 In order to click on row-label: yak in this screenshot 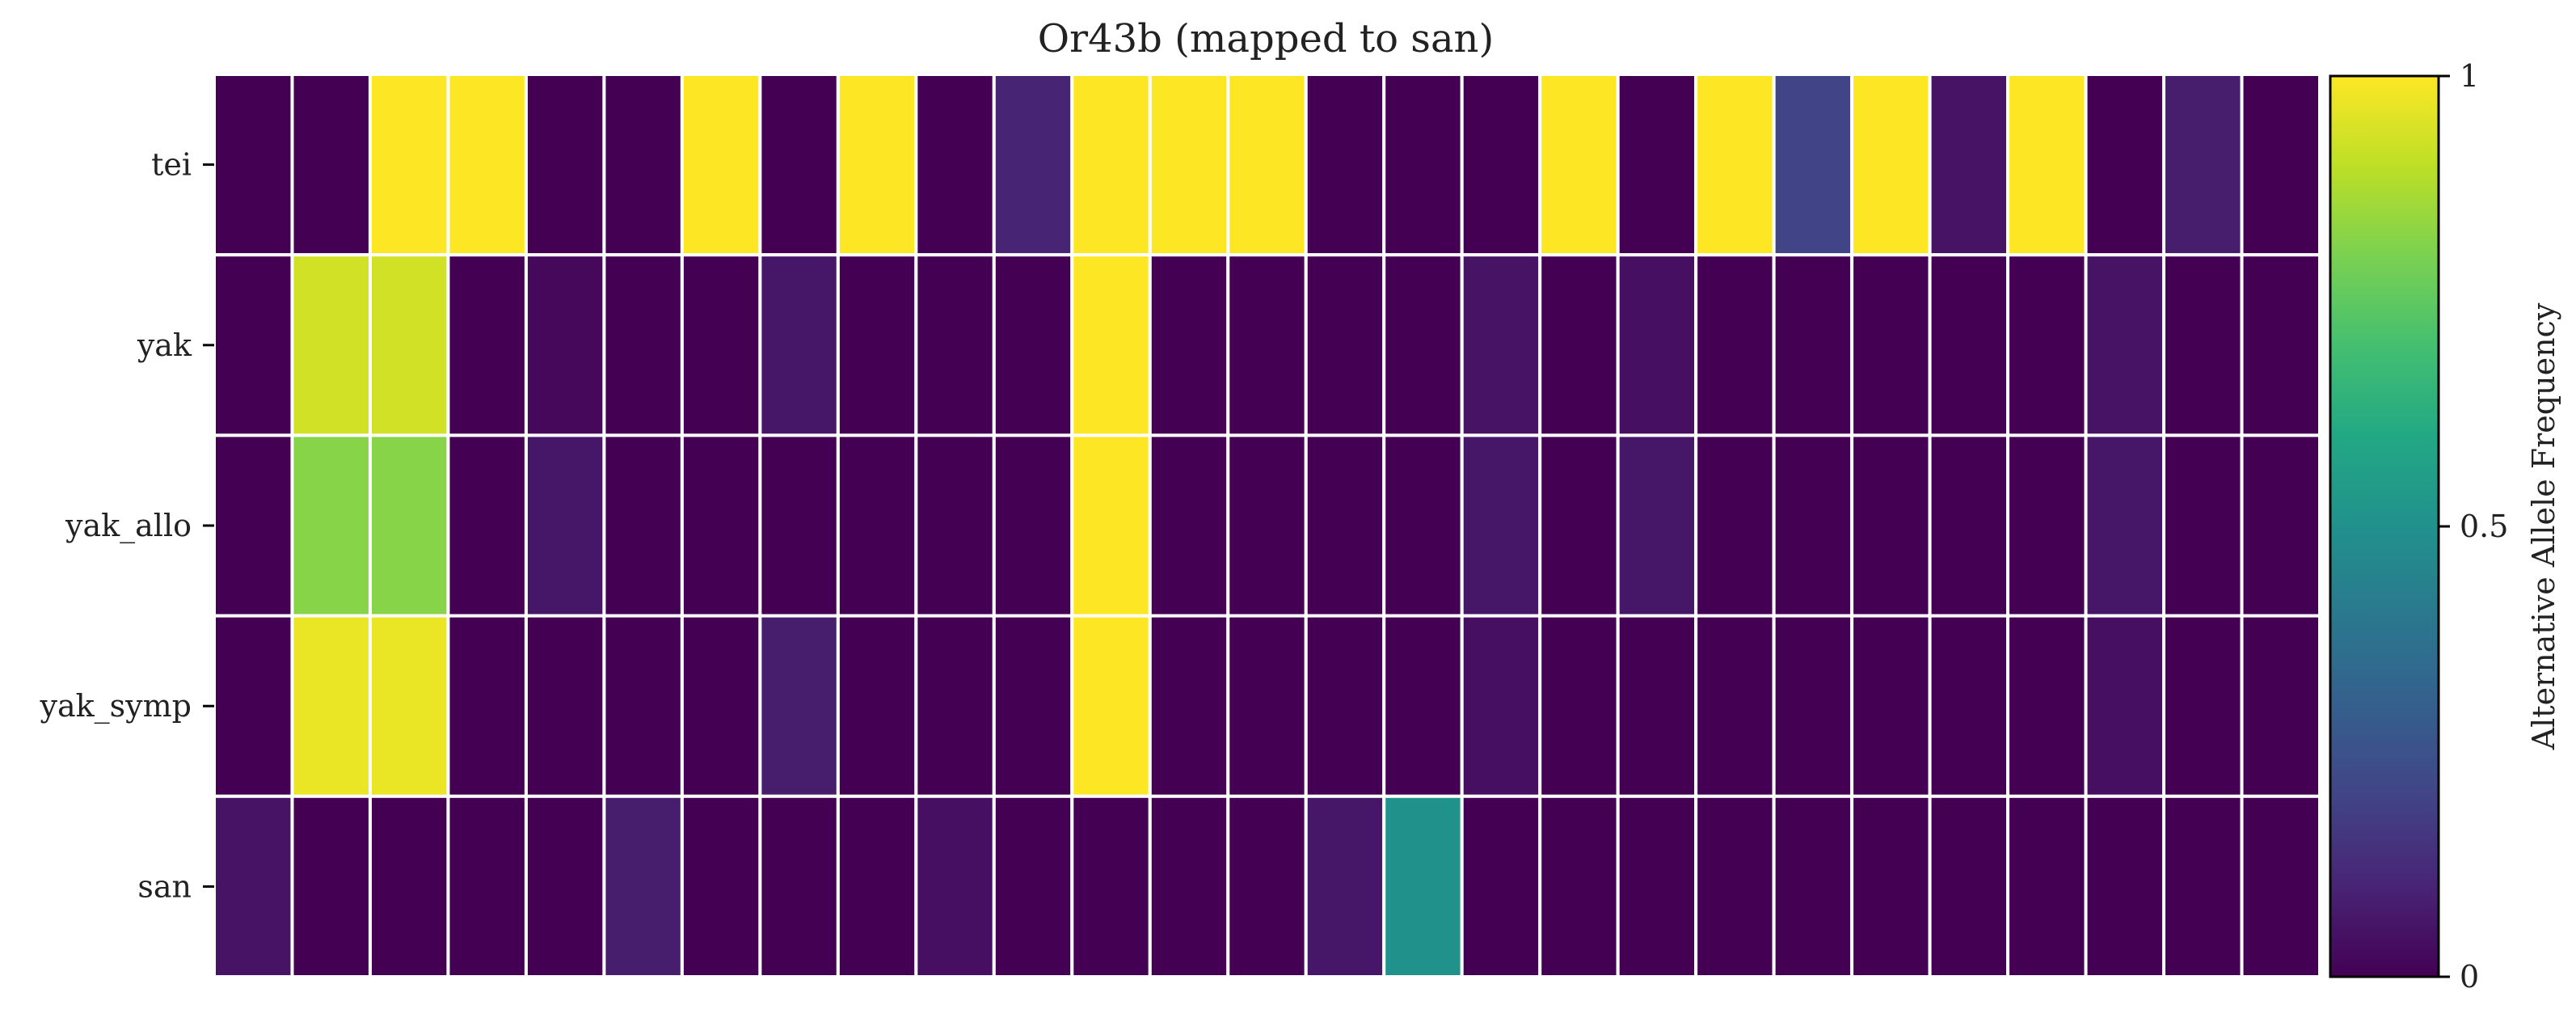, I will do `click(164, 345)`.